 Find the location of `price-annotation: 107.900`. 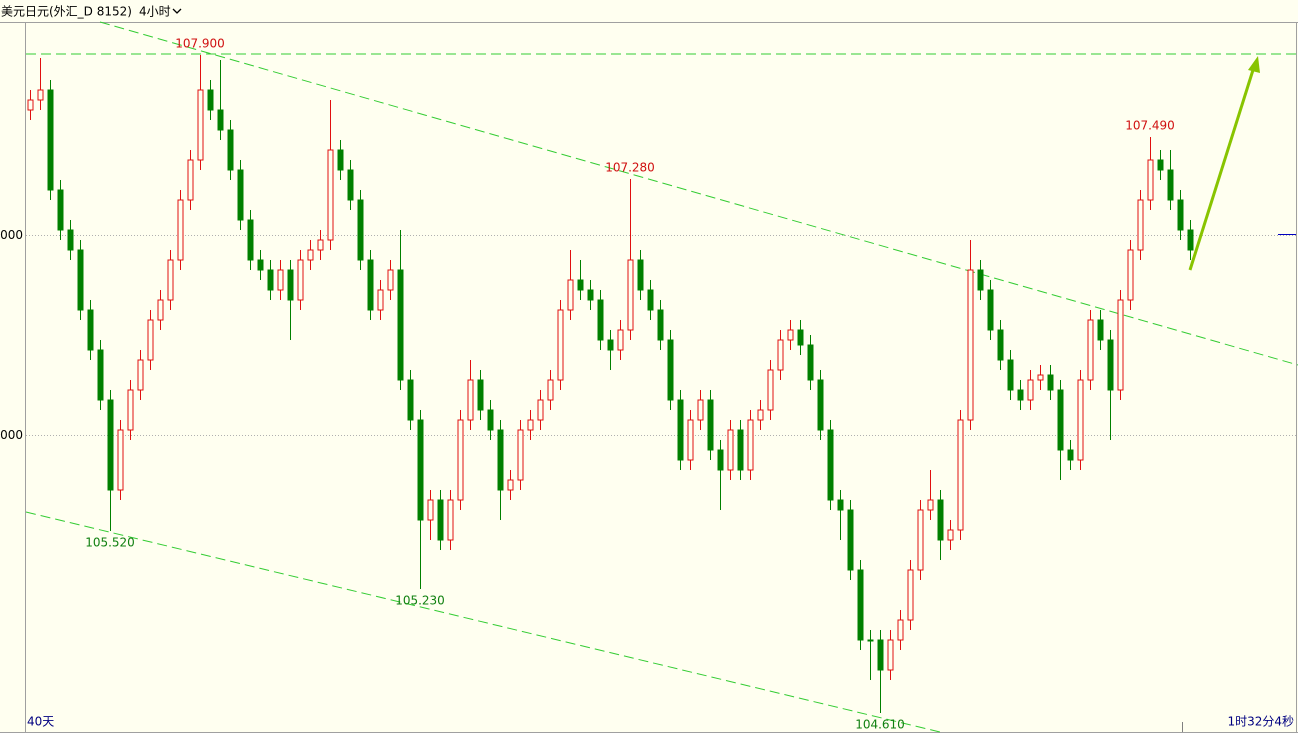

price-annotation: 107.900 is located at coordinates (200, 44).